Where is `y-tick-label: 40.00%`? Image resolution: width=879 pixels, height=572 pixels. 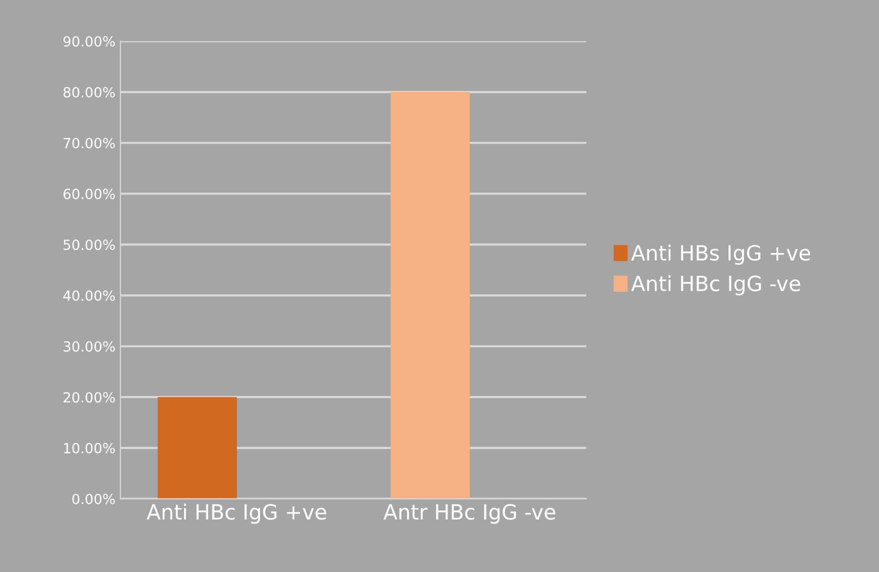 y-tick-label: 40.00% is located at coordinates (89, 295).